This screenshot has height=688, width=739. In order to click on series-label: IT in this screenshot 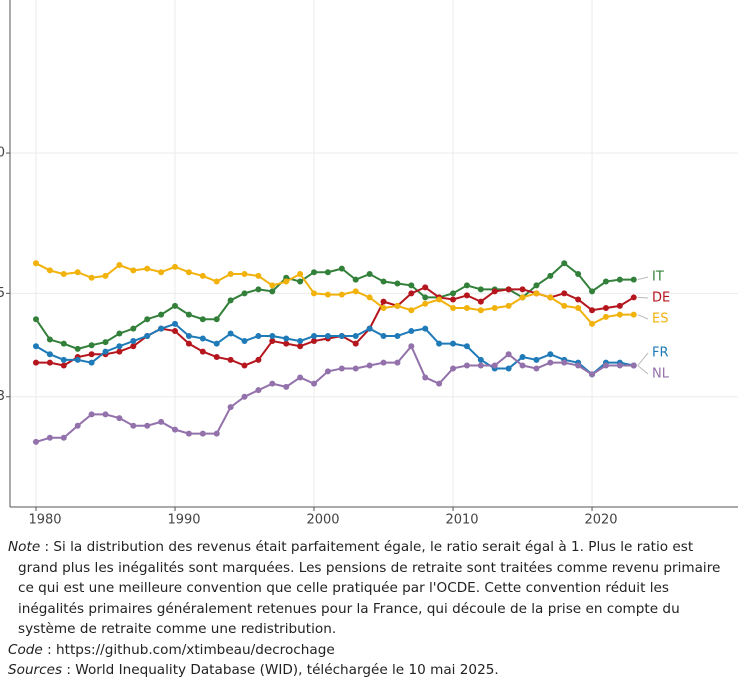, I will do `click(658, 277)`.